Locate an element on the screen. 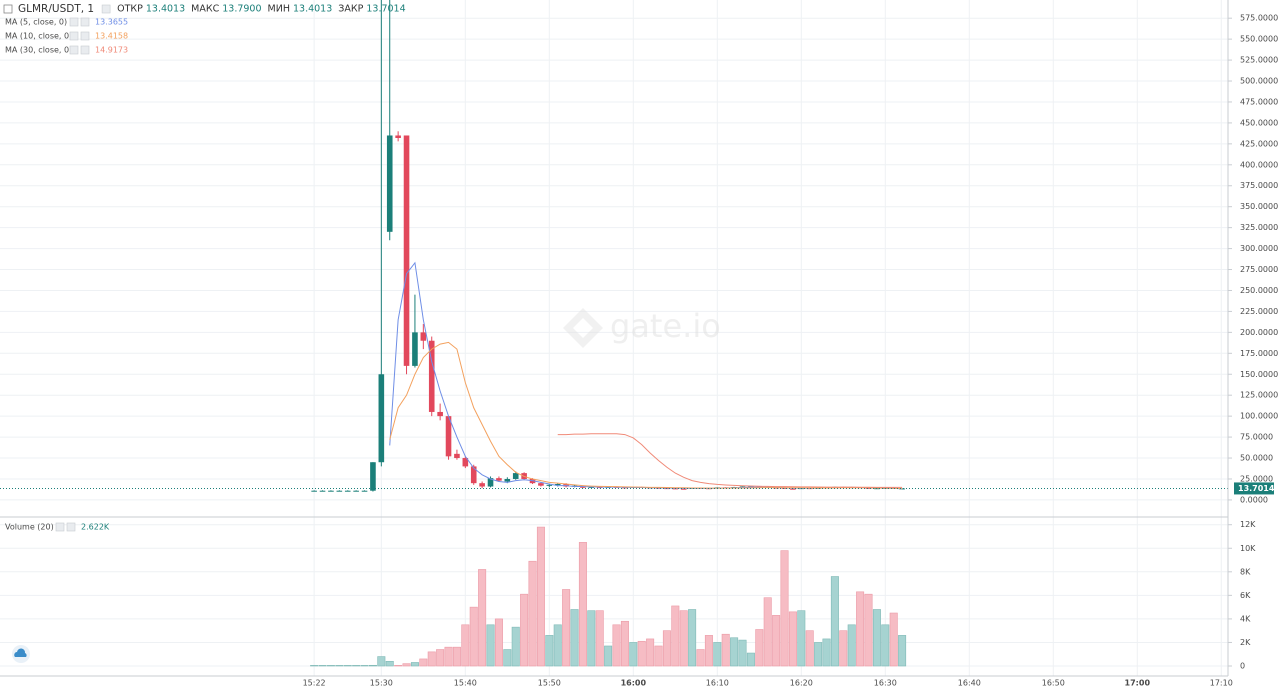 This screenshot has height=691, width=1280. stat-label: МАКС is located at coordinates (205, 9).